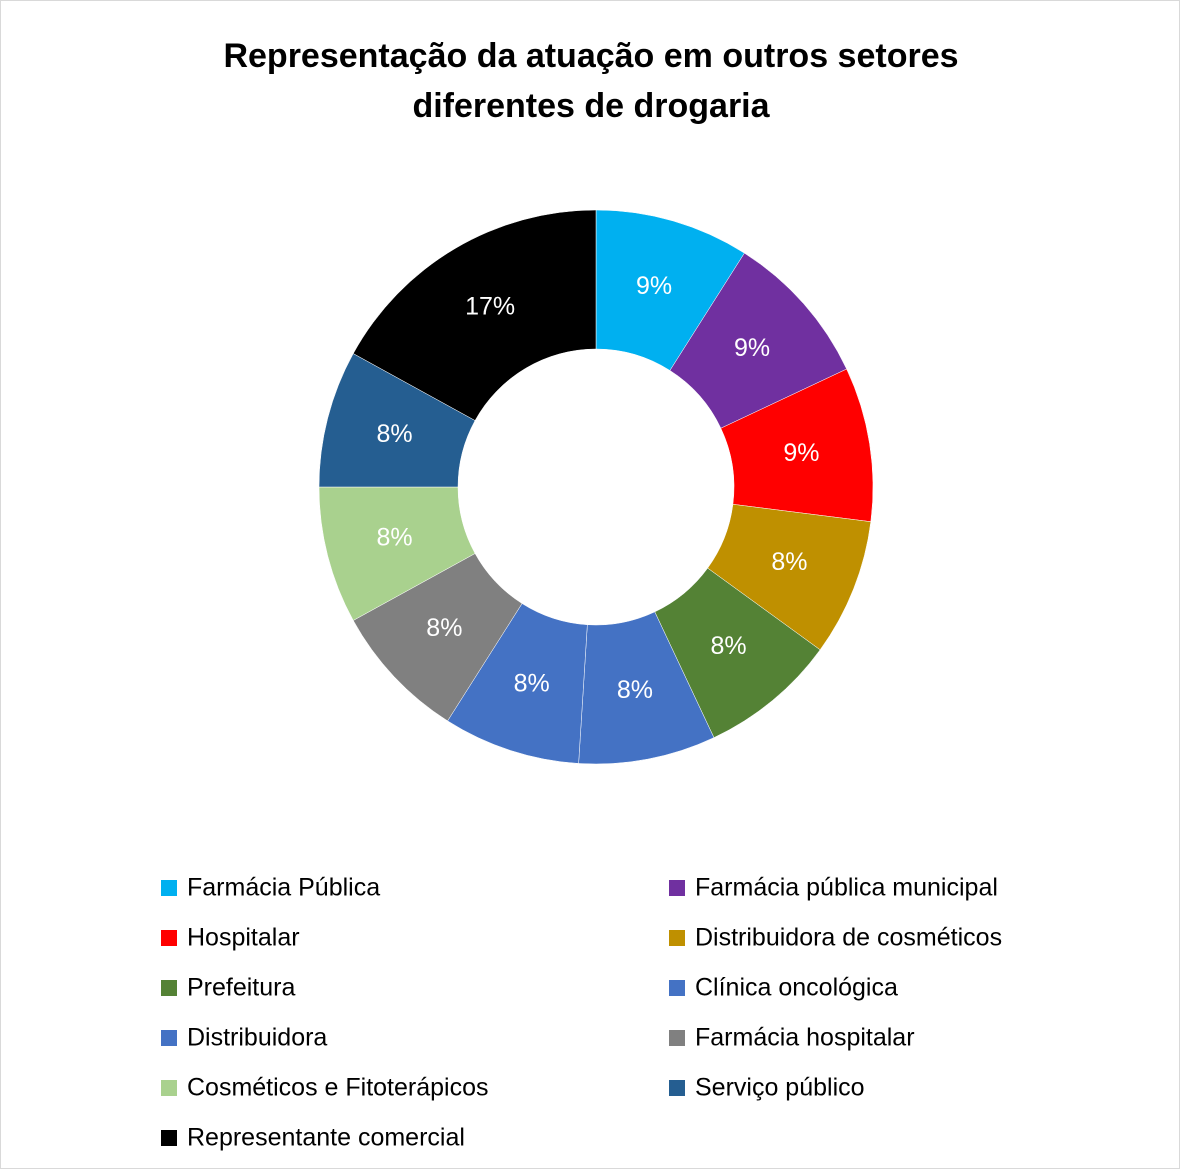 Image resolution: width=1180 pixels, height=1169 pixels. What do you see at coordinates (326, 1138) in the screenshot?
I see `legend-label: Representante comercial` at bounding box center [326, 1138].